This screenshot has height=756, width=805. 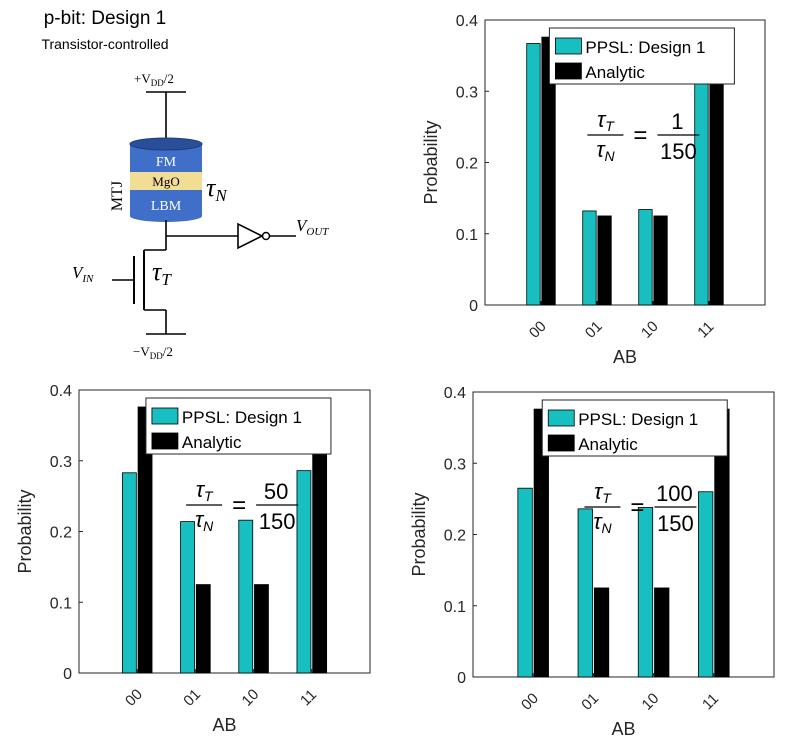 I want to click on vin-label: VIN, so click(x=83, y=274).